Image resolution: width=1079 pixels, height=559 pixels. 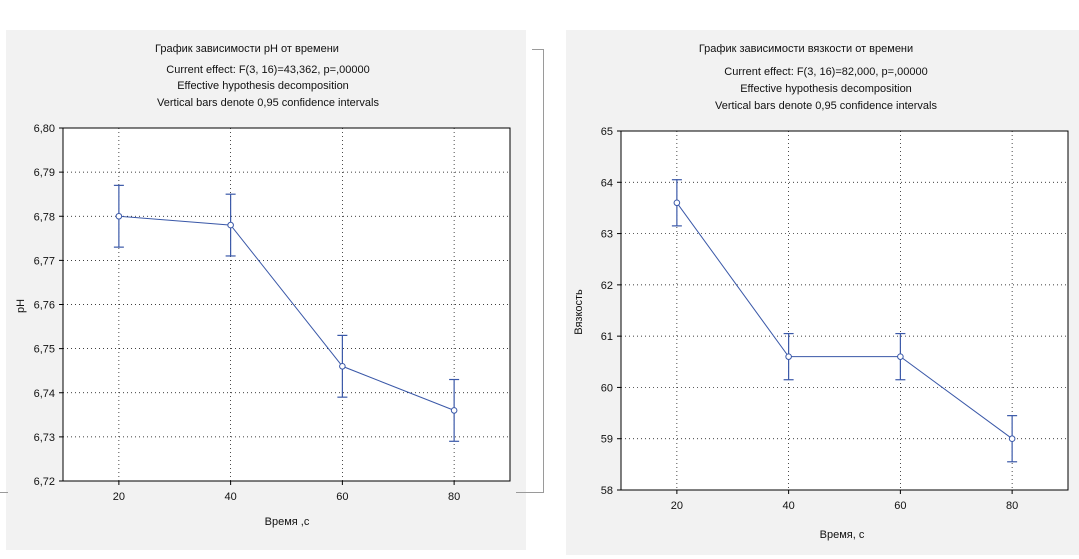 What do you see at coordinates (607, 337) in the screenshot?
I see `y-tick-label: 61` at bounding box center [607, 337].